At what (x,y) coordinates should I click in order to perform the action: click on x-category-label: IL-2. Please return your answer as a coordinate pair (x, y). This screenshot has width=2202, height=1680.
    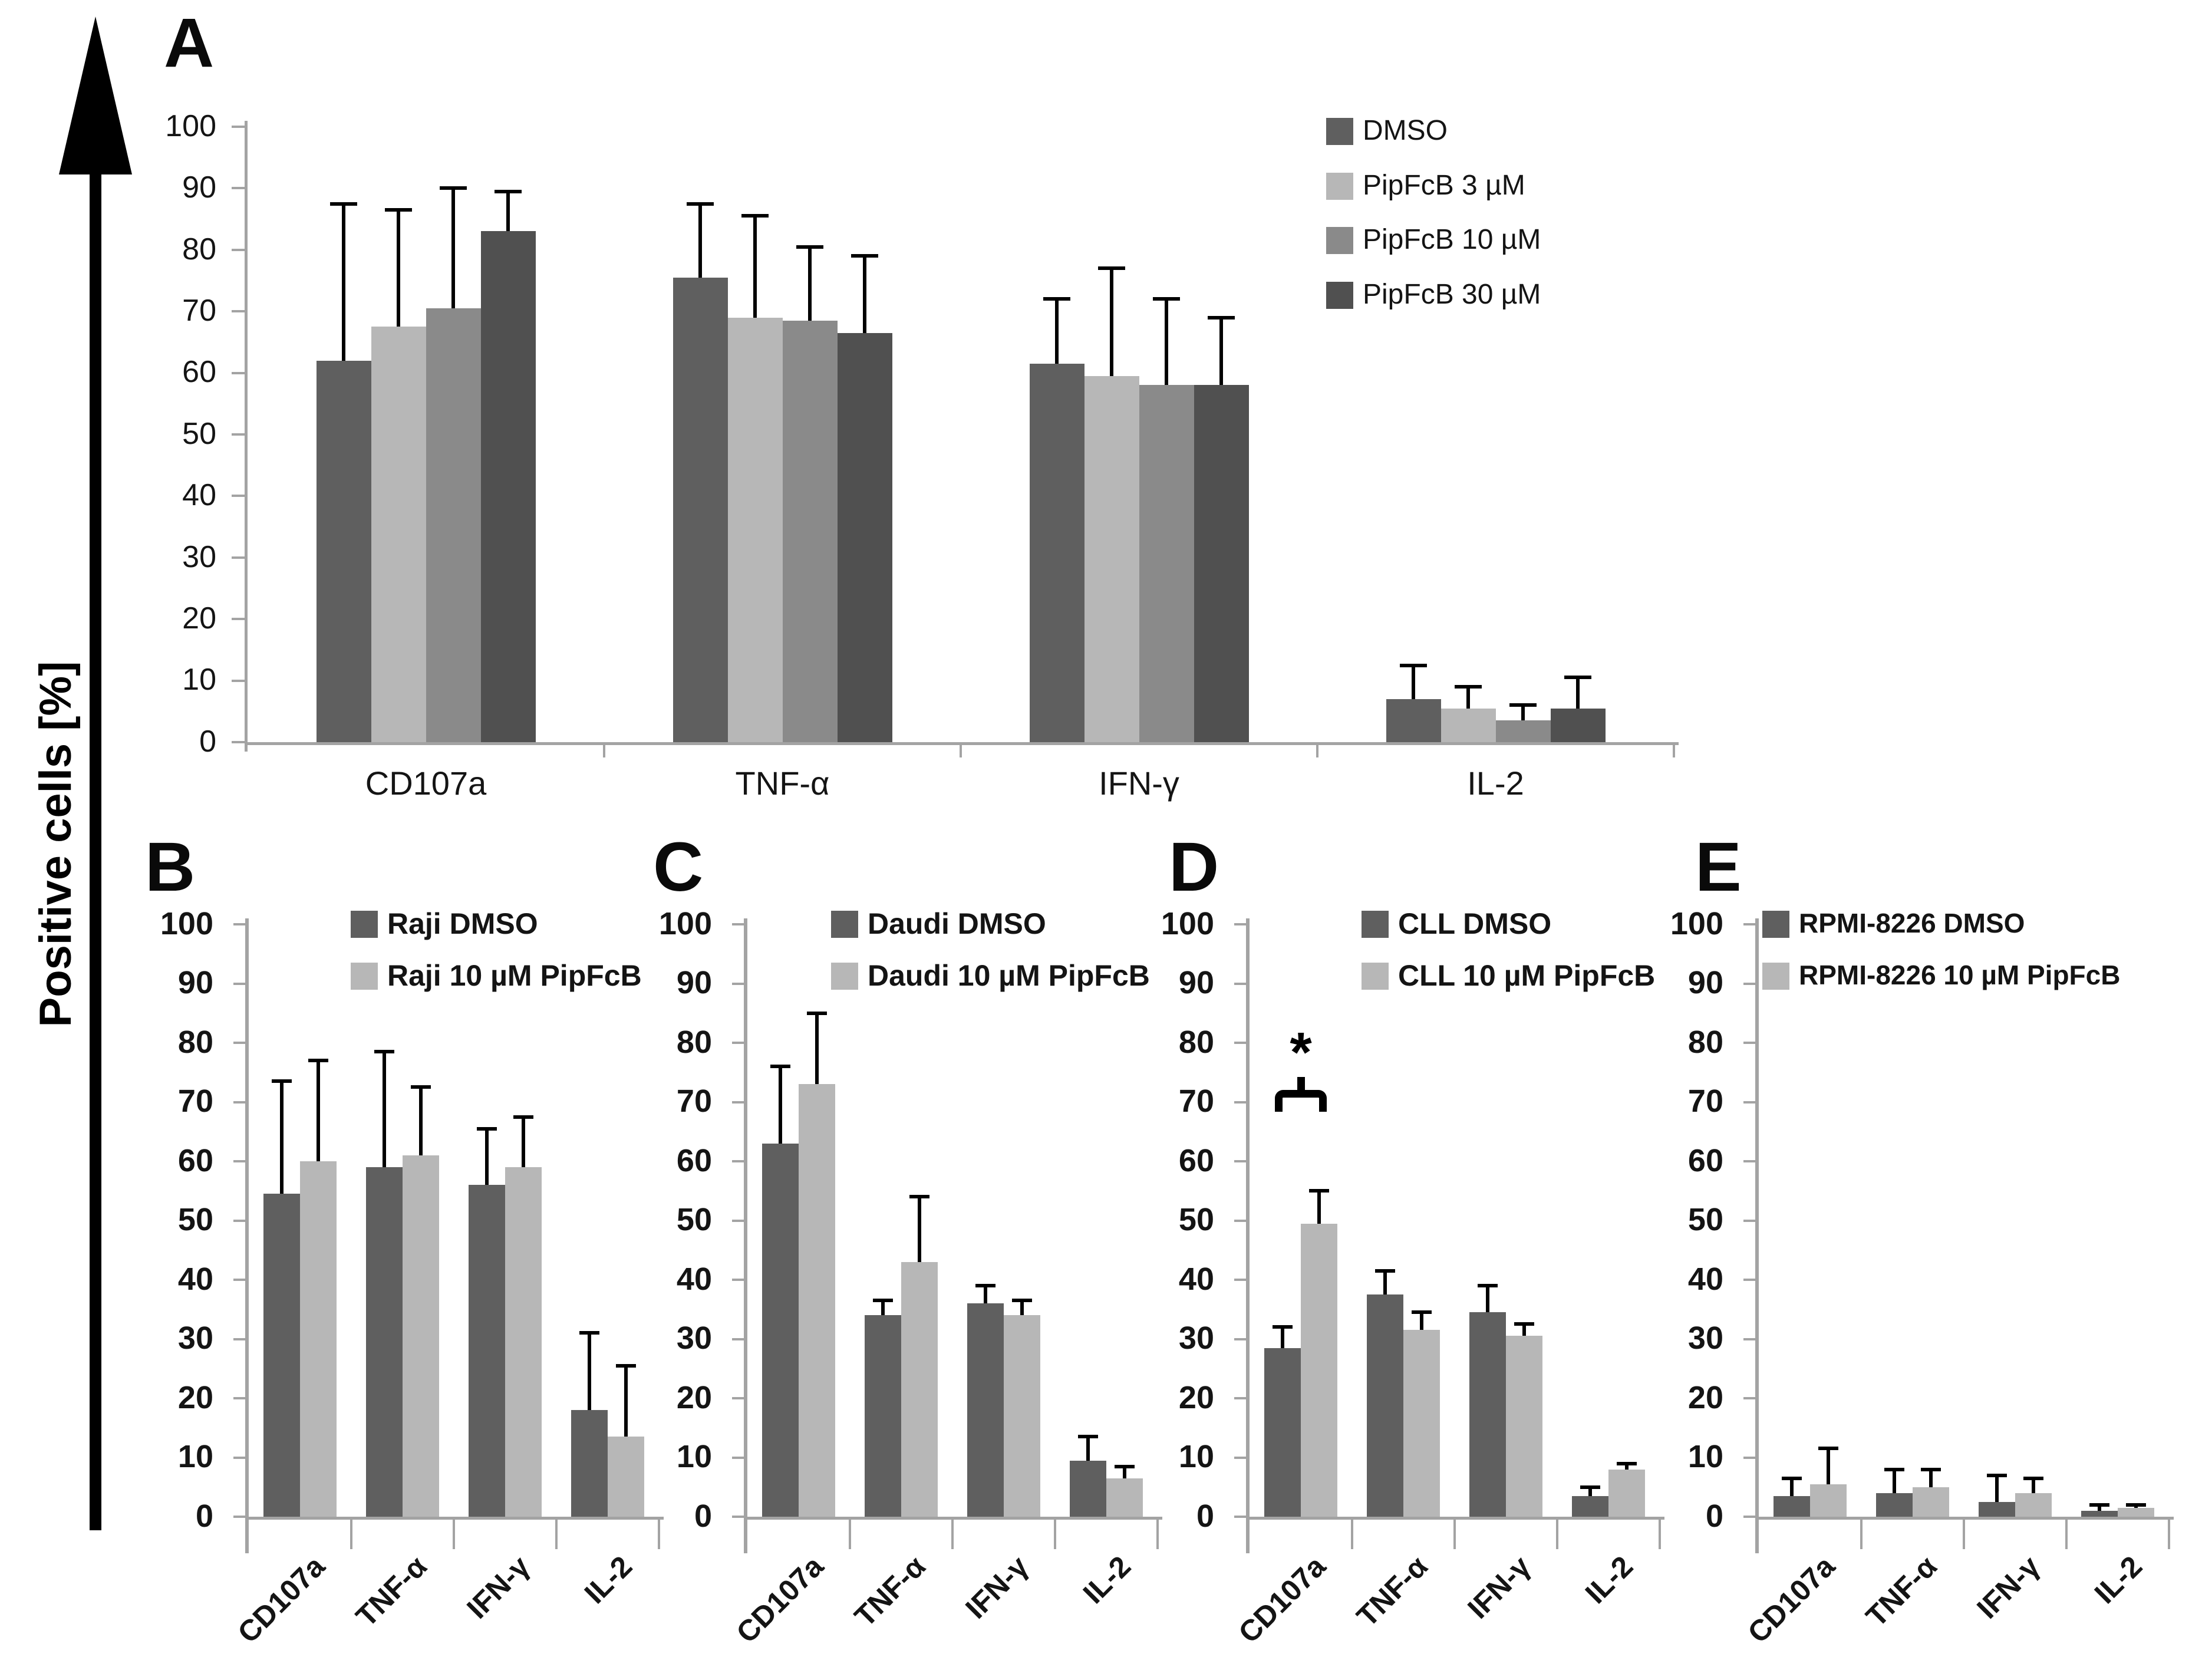
    Looking at the image, I should click on (1107, 1579).